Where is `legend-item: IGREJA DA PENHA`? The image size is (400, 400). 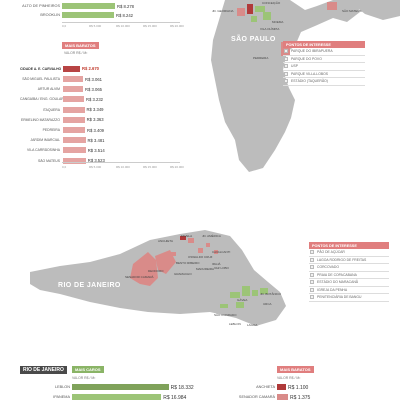 legend-item: IGREJA DA PENHA is located at coordinates (349, 290).